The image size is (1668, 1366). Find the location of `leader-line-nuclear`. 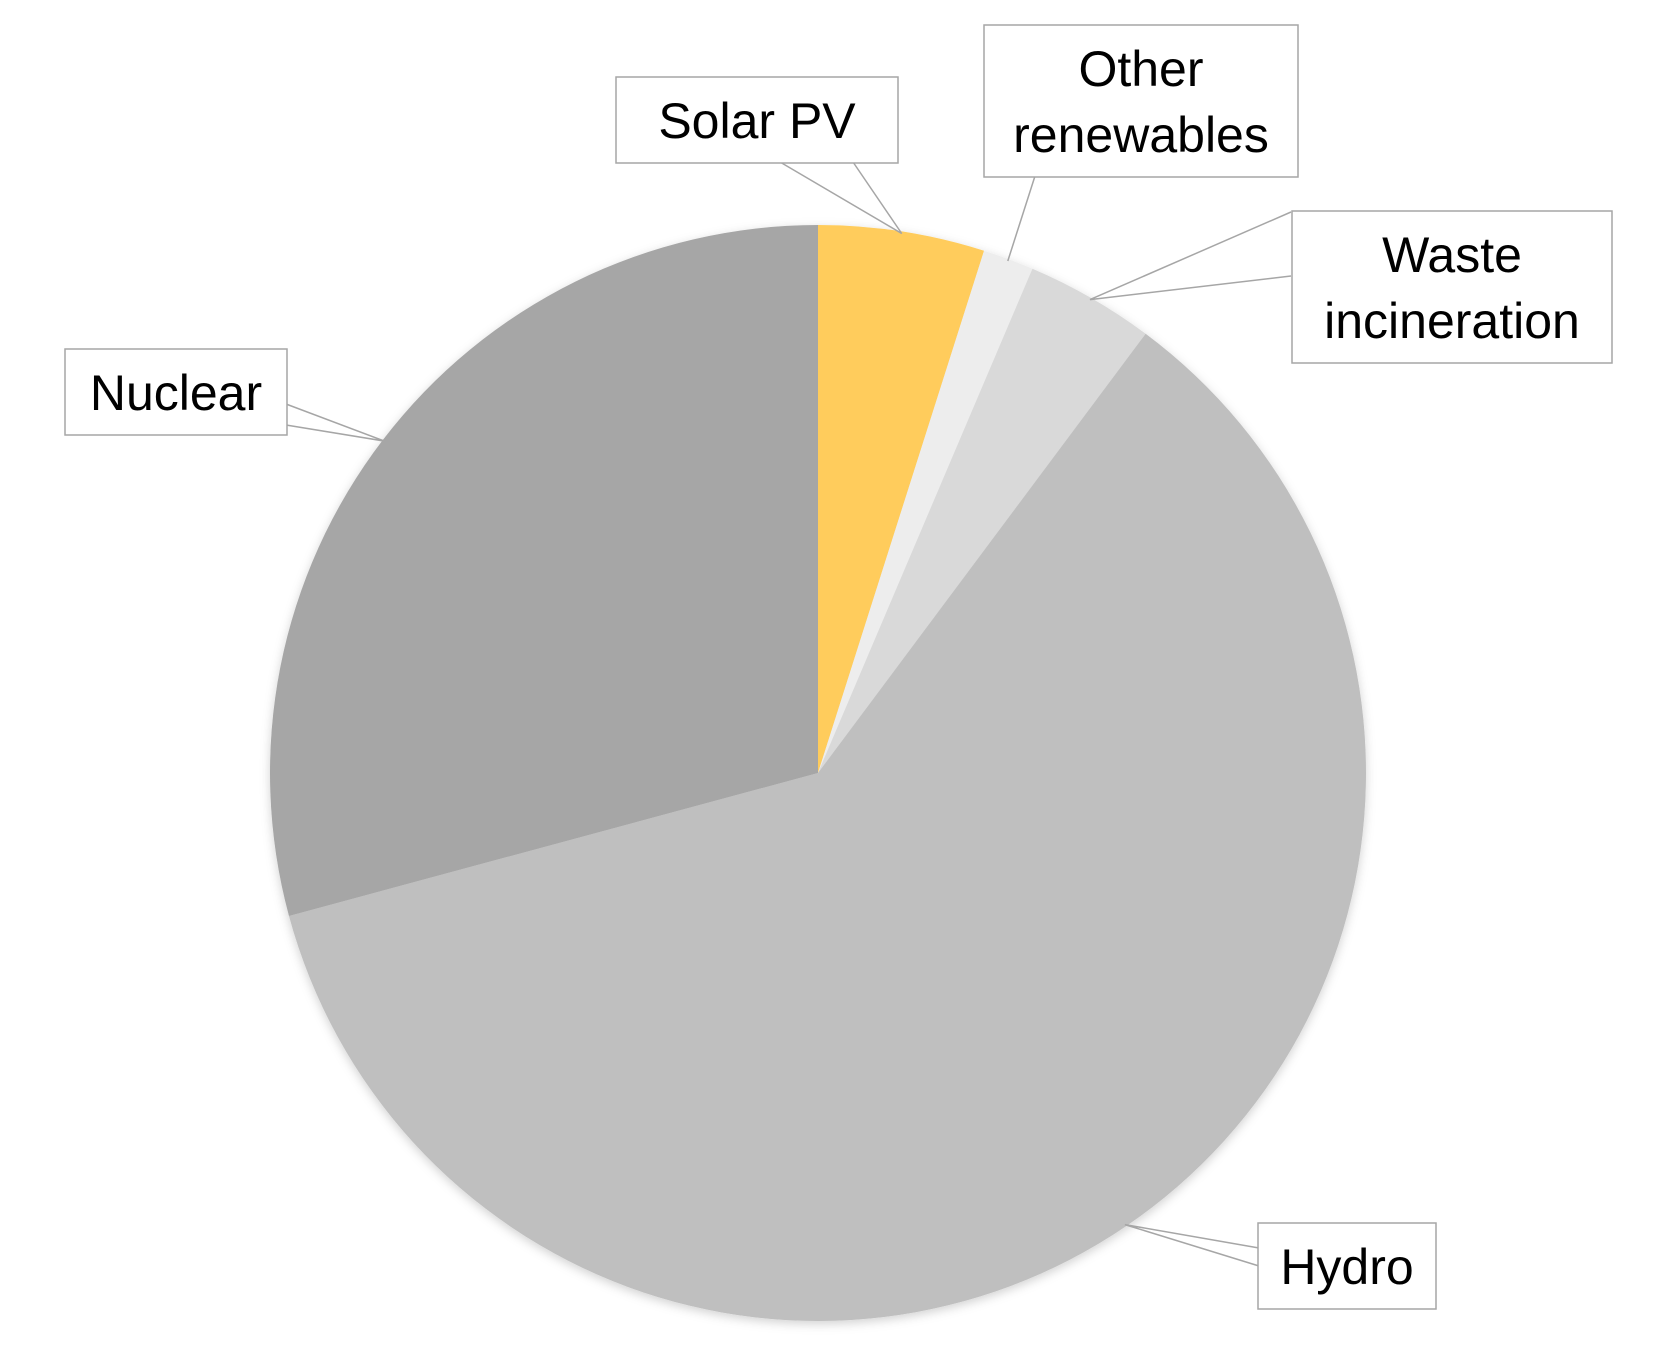

leader-line-nuclear is located at coordinates (335, 422).